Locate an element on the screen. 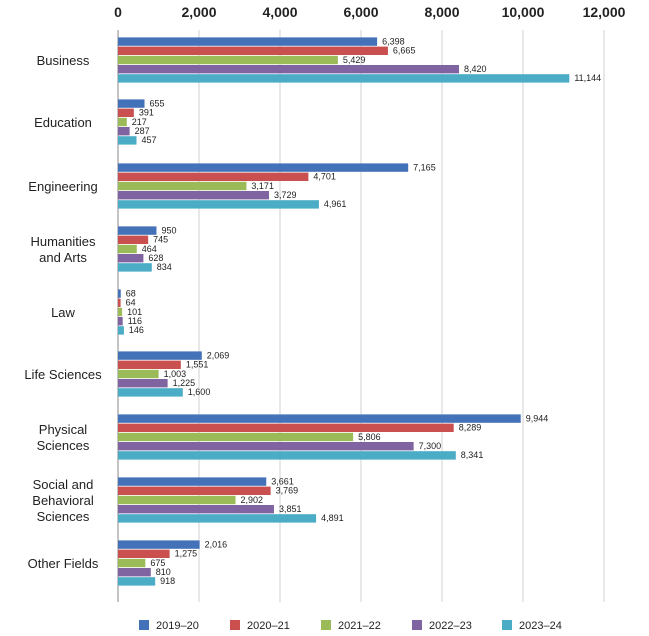 The image size is (649, 636). x-tick-label: 2,000 is located at coordinates (198, 12).